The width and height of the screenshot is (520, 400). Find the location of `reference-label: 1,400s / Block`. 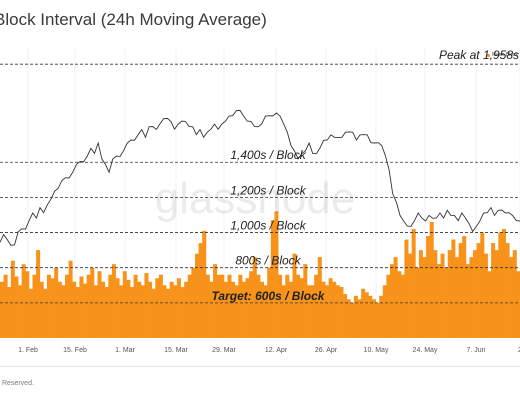

reference-label: 1,400s / Block is located at coordinates (268, 155).